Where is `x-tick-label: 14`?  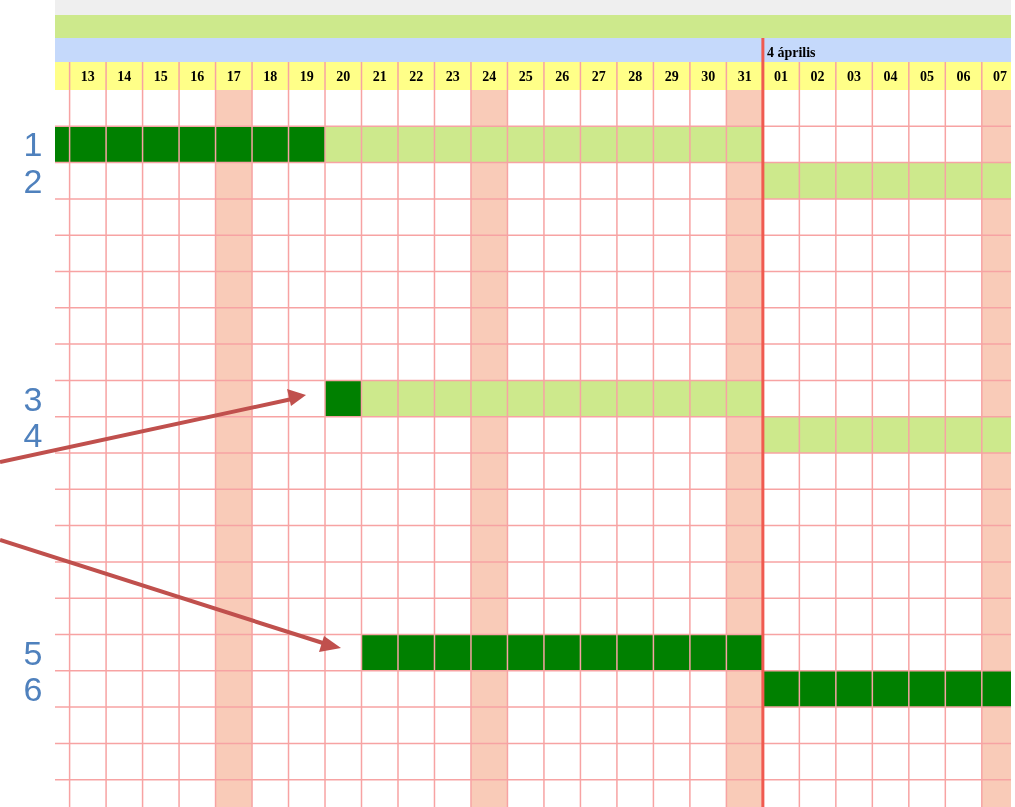
x-tick-label: 14 is located at coordinates (124, 76).